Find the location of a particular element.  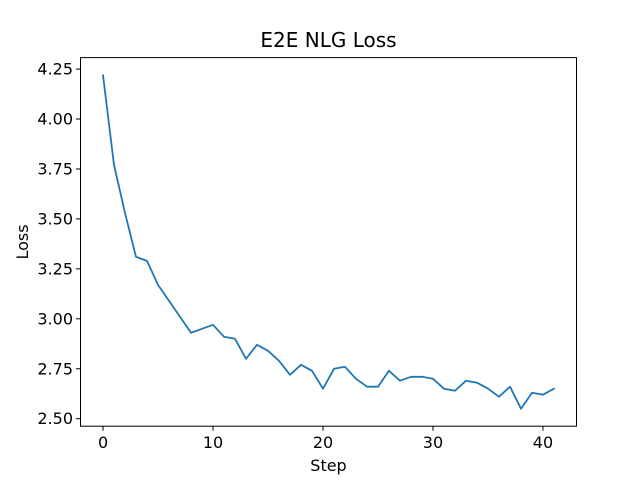

y-tick-label: 4.00 is located at coordinates (55, 119).